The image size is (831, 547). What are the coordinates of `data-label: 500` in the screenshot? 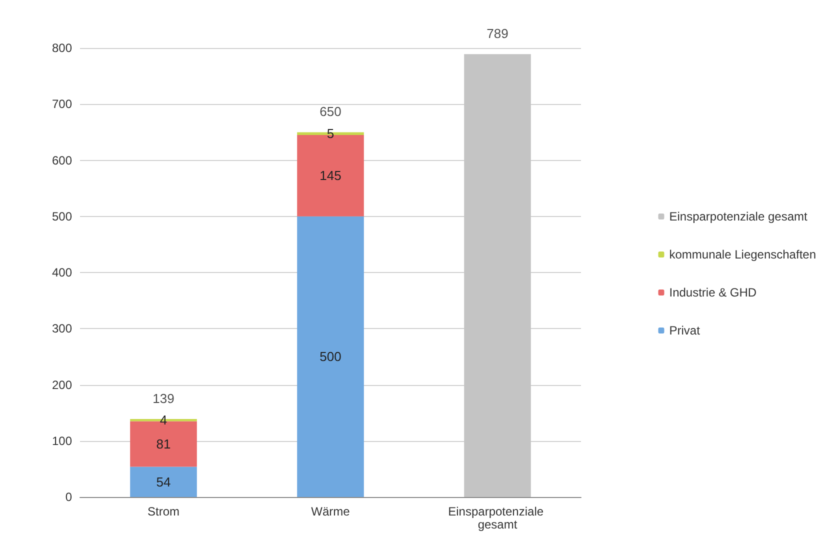 It's located at (331, 356).